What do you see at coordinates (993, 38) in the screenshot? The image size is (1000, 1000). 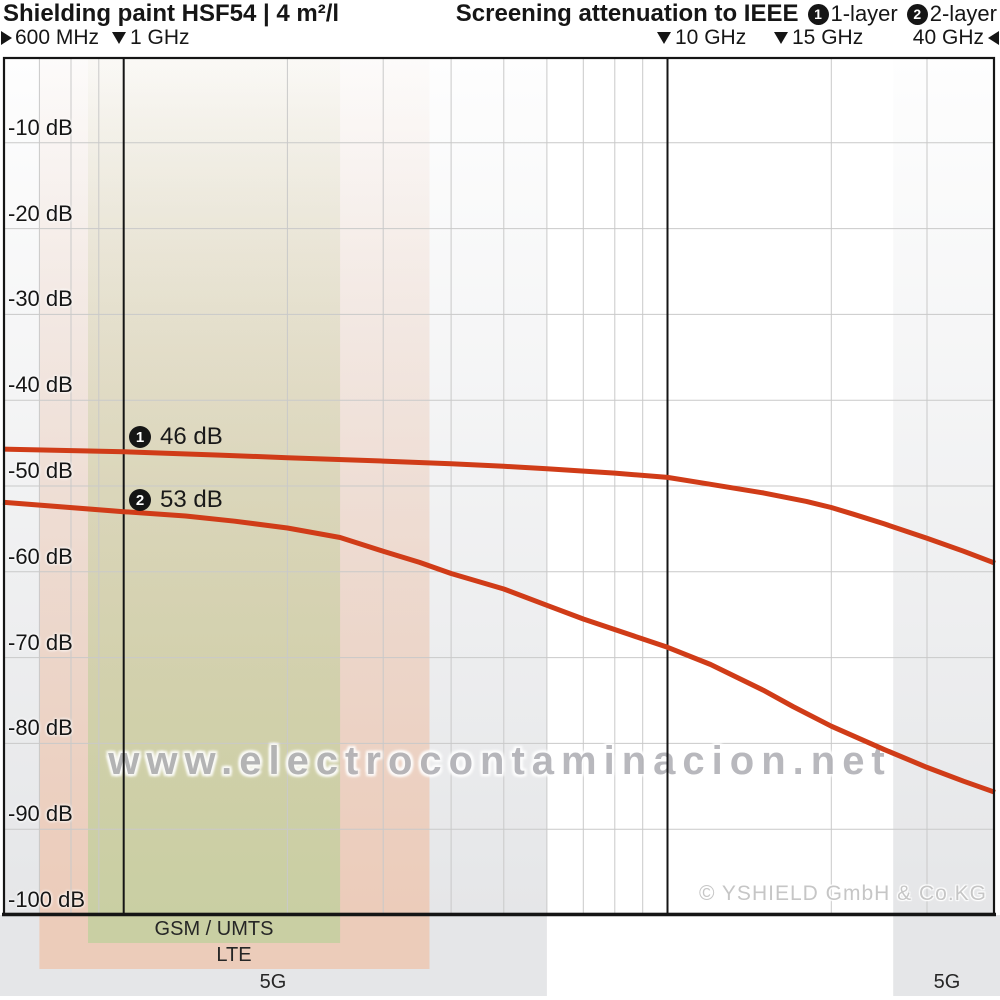 I see `triangle-left-icon` at bounding box center [993, 38].